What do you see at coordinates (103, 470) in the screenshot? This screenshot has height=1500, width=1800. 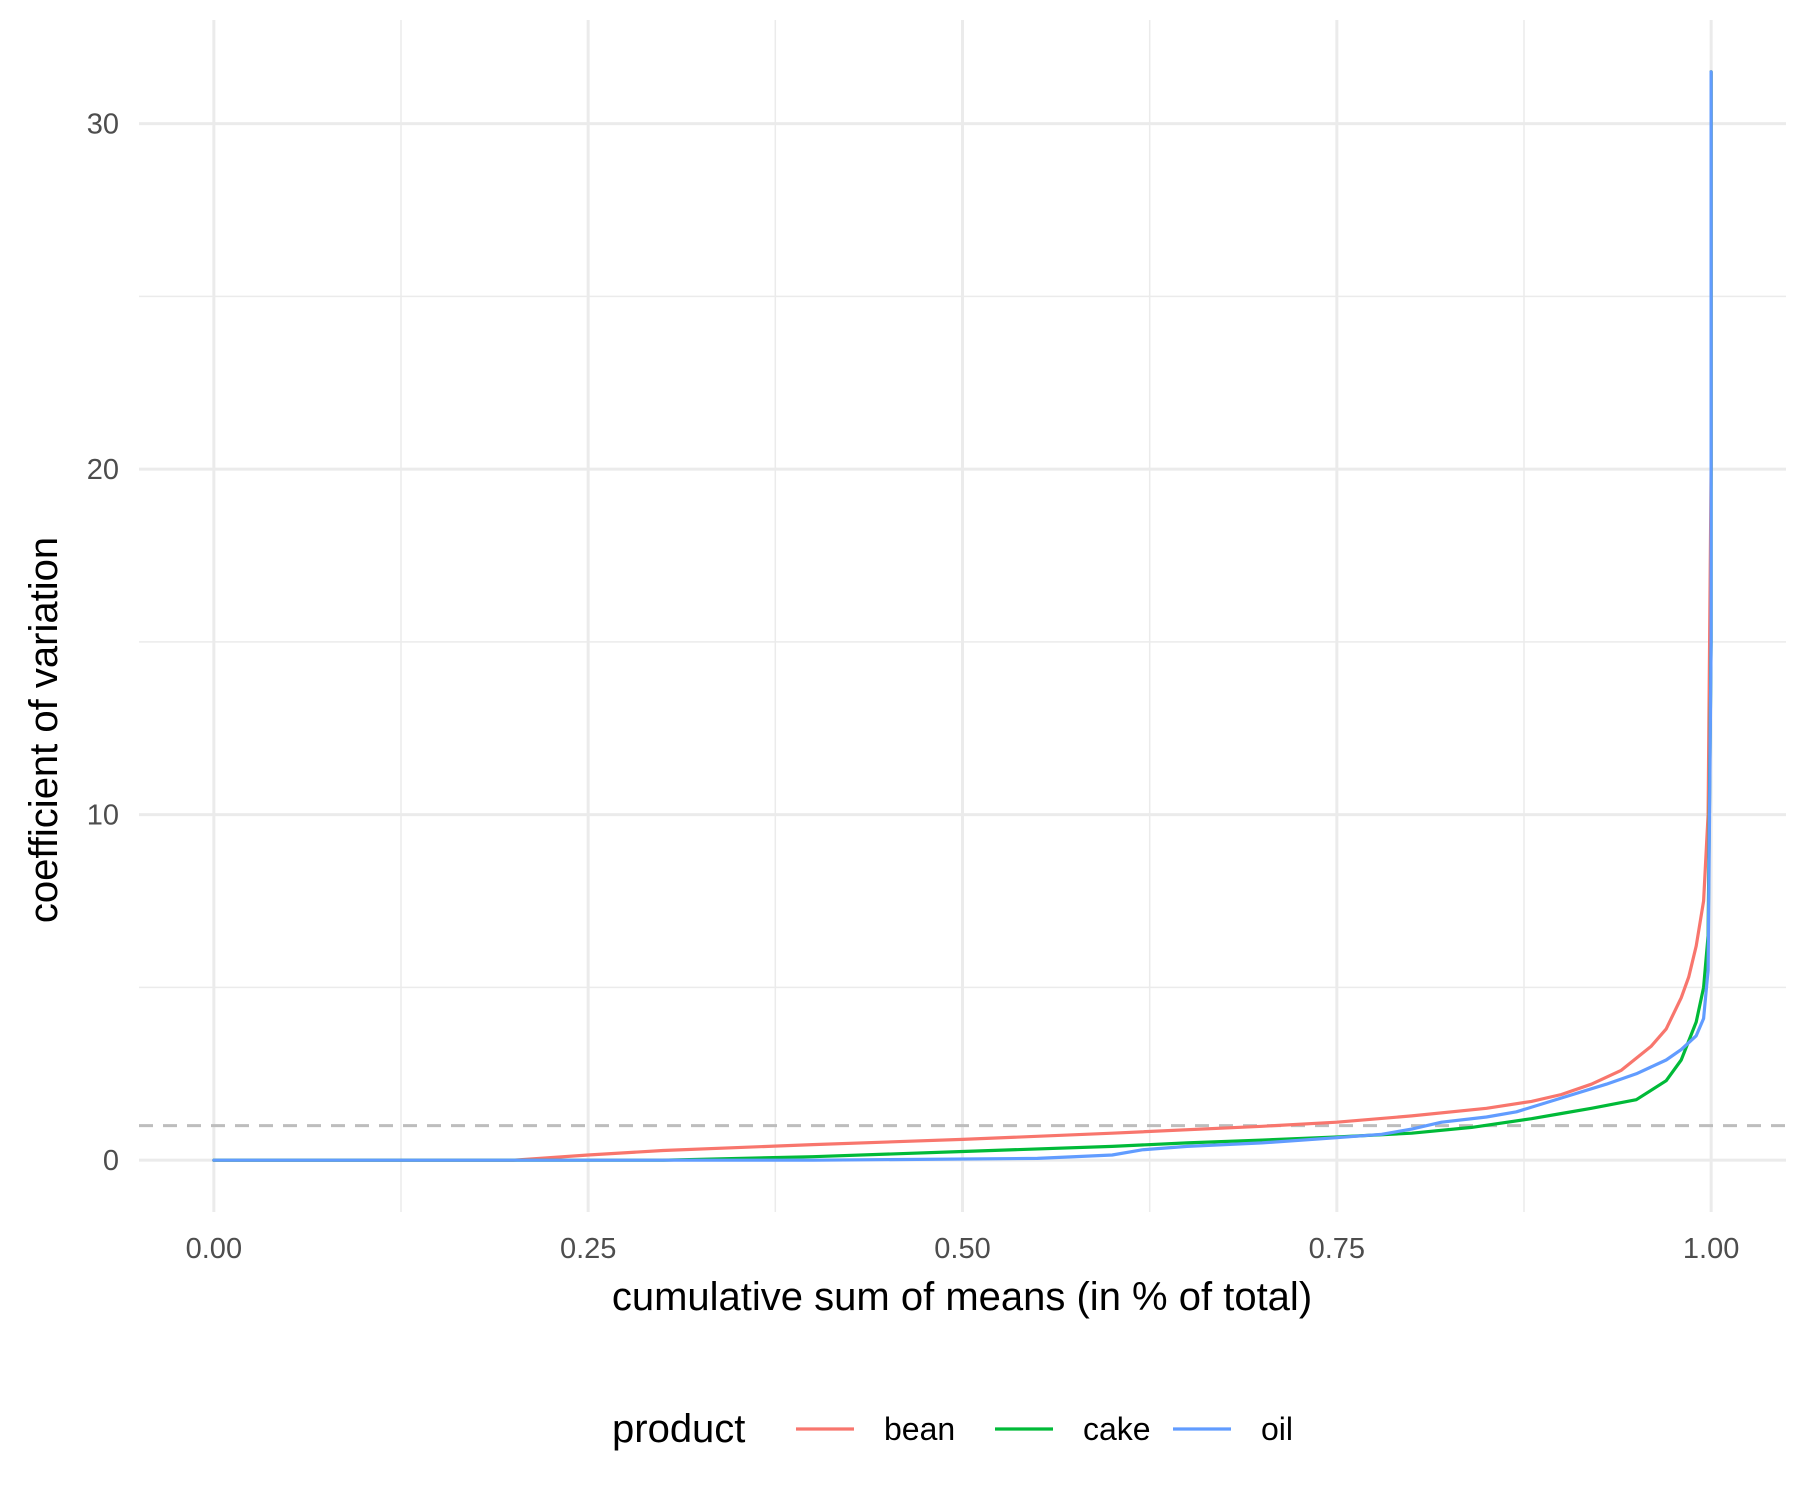 I see `y-tick-label: 20` at bounding box center [103, 470].